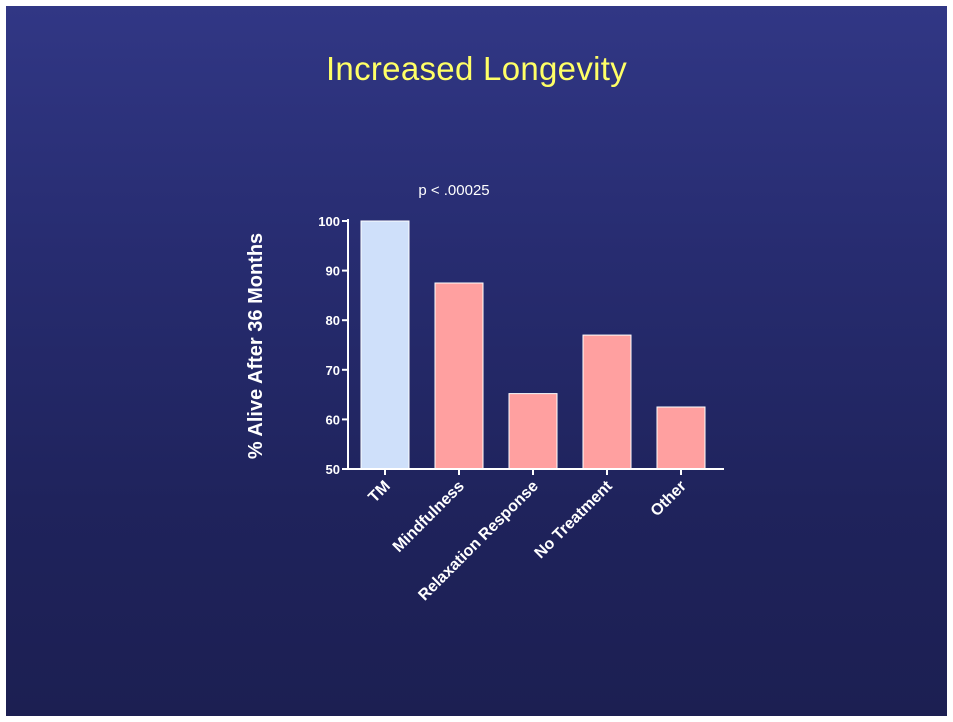 The height and width of the screenshot is (722, 953). I want to click on y-axis-title: % Alive After 36 Months, so click(256, 346).